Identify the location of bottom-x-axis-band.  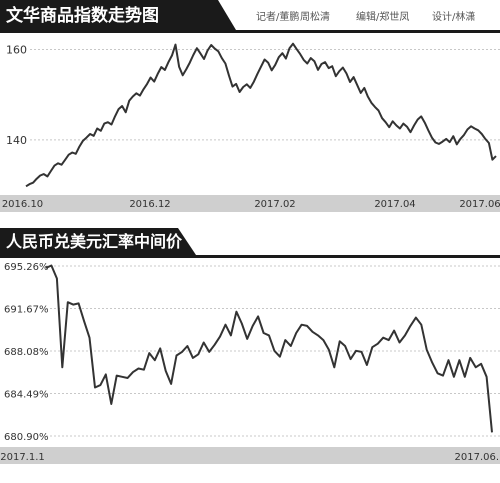
(250, 455).